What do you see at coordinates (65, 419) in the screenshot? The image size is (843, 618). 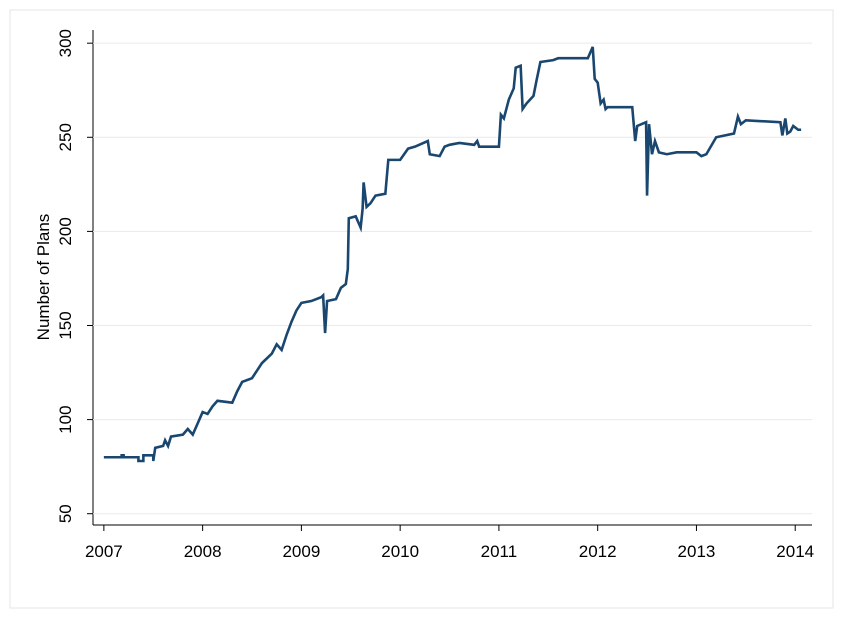 I see `y-tick-label: 100` at bounding box center [65, 419].